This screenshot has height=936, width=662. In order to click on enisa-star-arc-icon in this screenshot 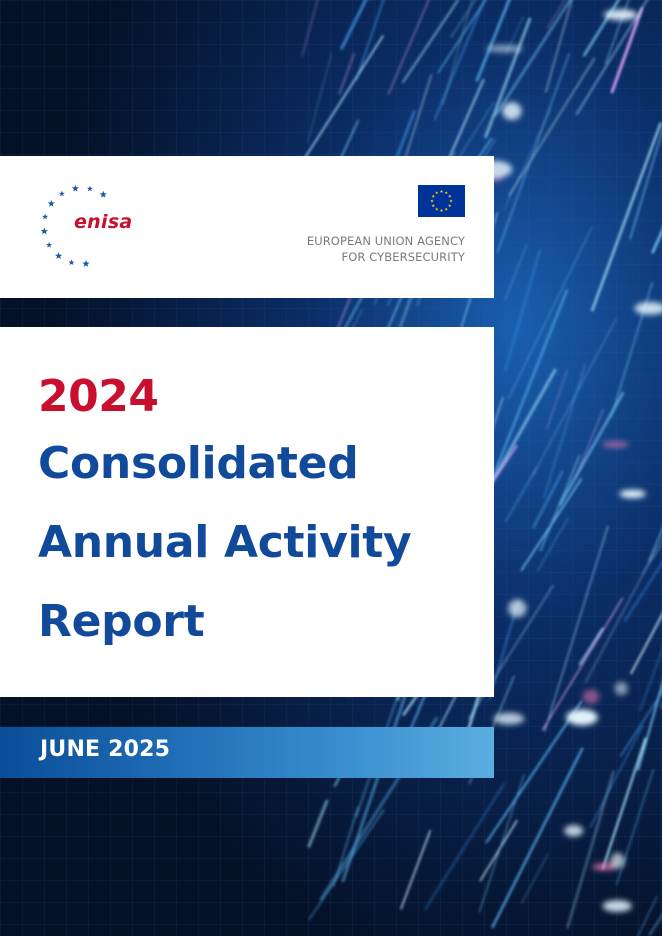, I will do `click(73, 225)`.